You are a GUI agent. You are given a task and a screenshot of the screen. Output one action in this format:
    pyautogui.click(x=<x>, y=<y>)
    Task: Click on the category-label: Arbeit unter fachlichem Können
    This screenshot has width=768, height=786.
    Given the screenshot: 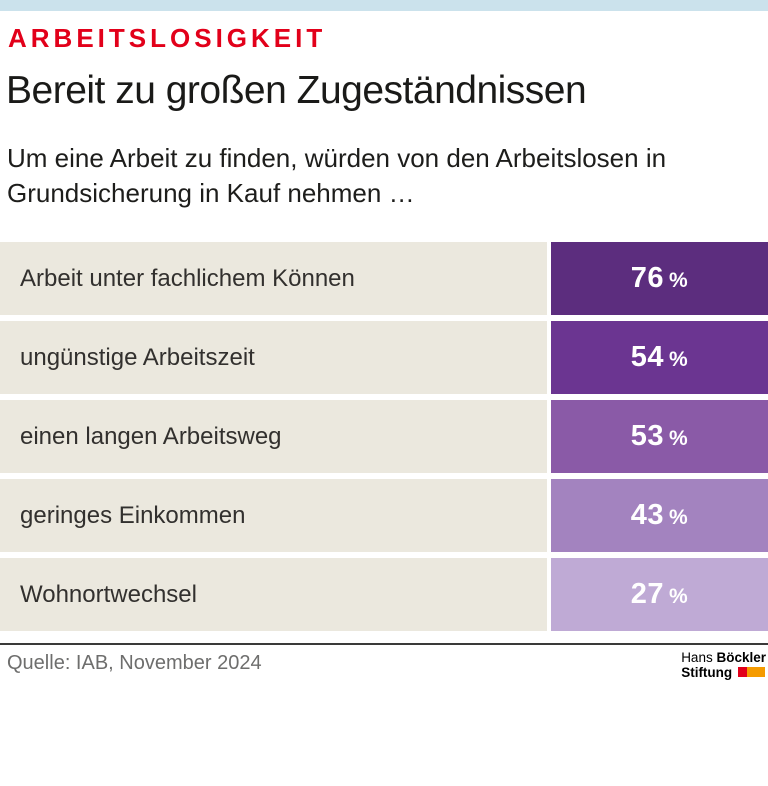 What is the action you would take?
    pyautogui.click(x=273, y=278)
    